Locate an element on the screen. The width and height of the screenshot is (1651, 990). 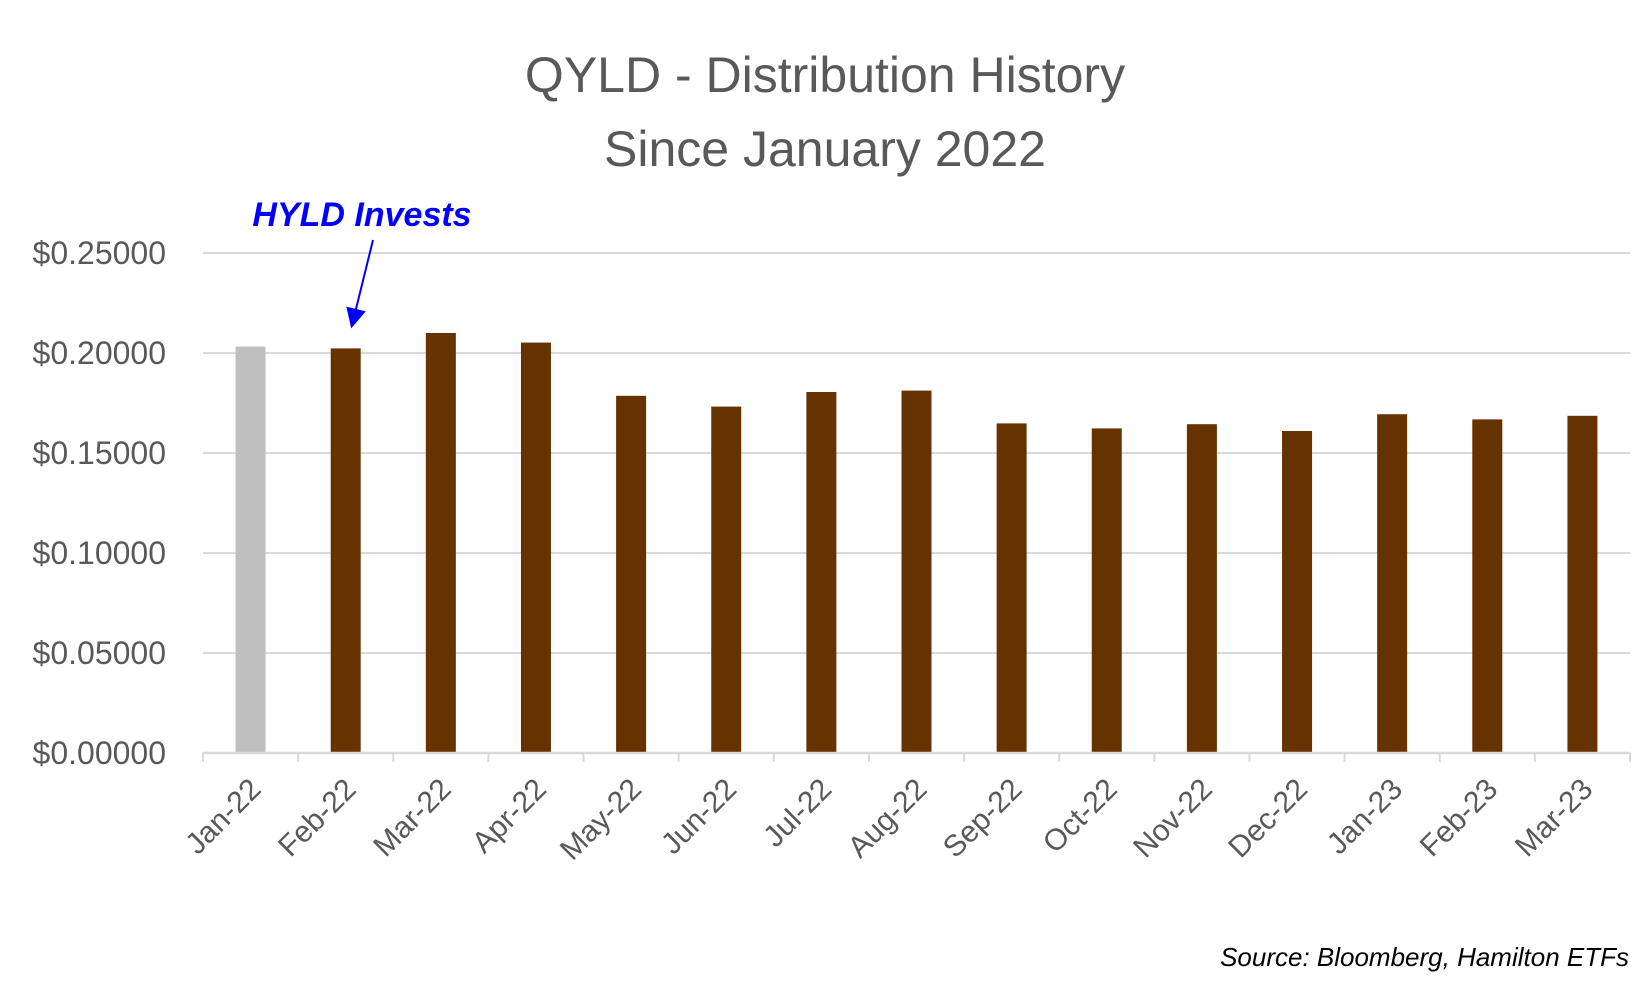
x-tick-label: Jan-22 is located at coordinates (223, 817).